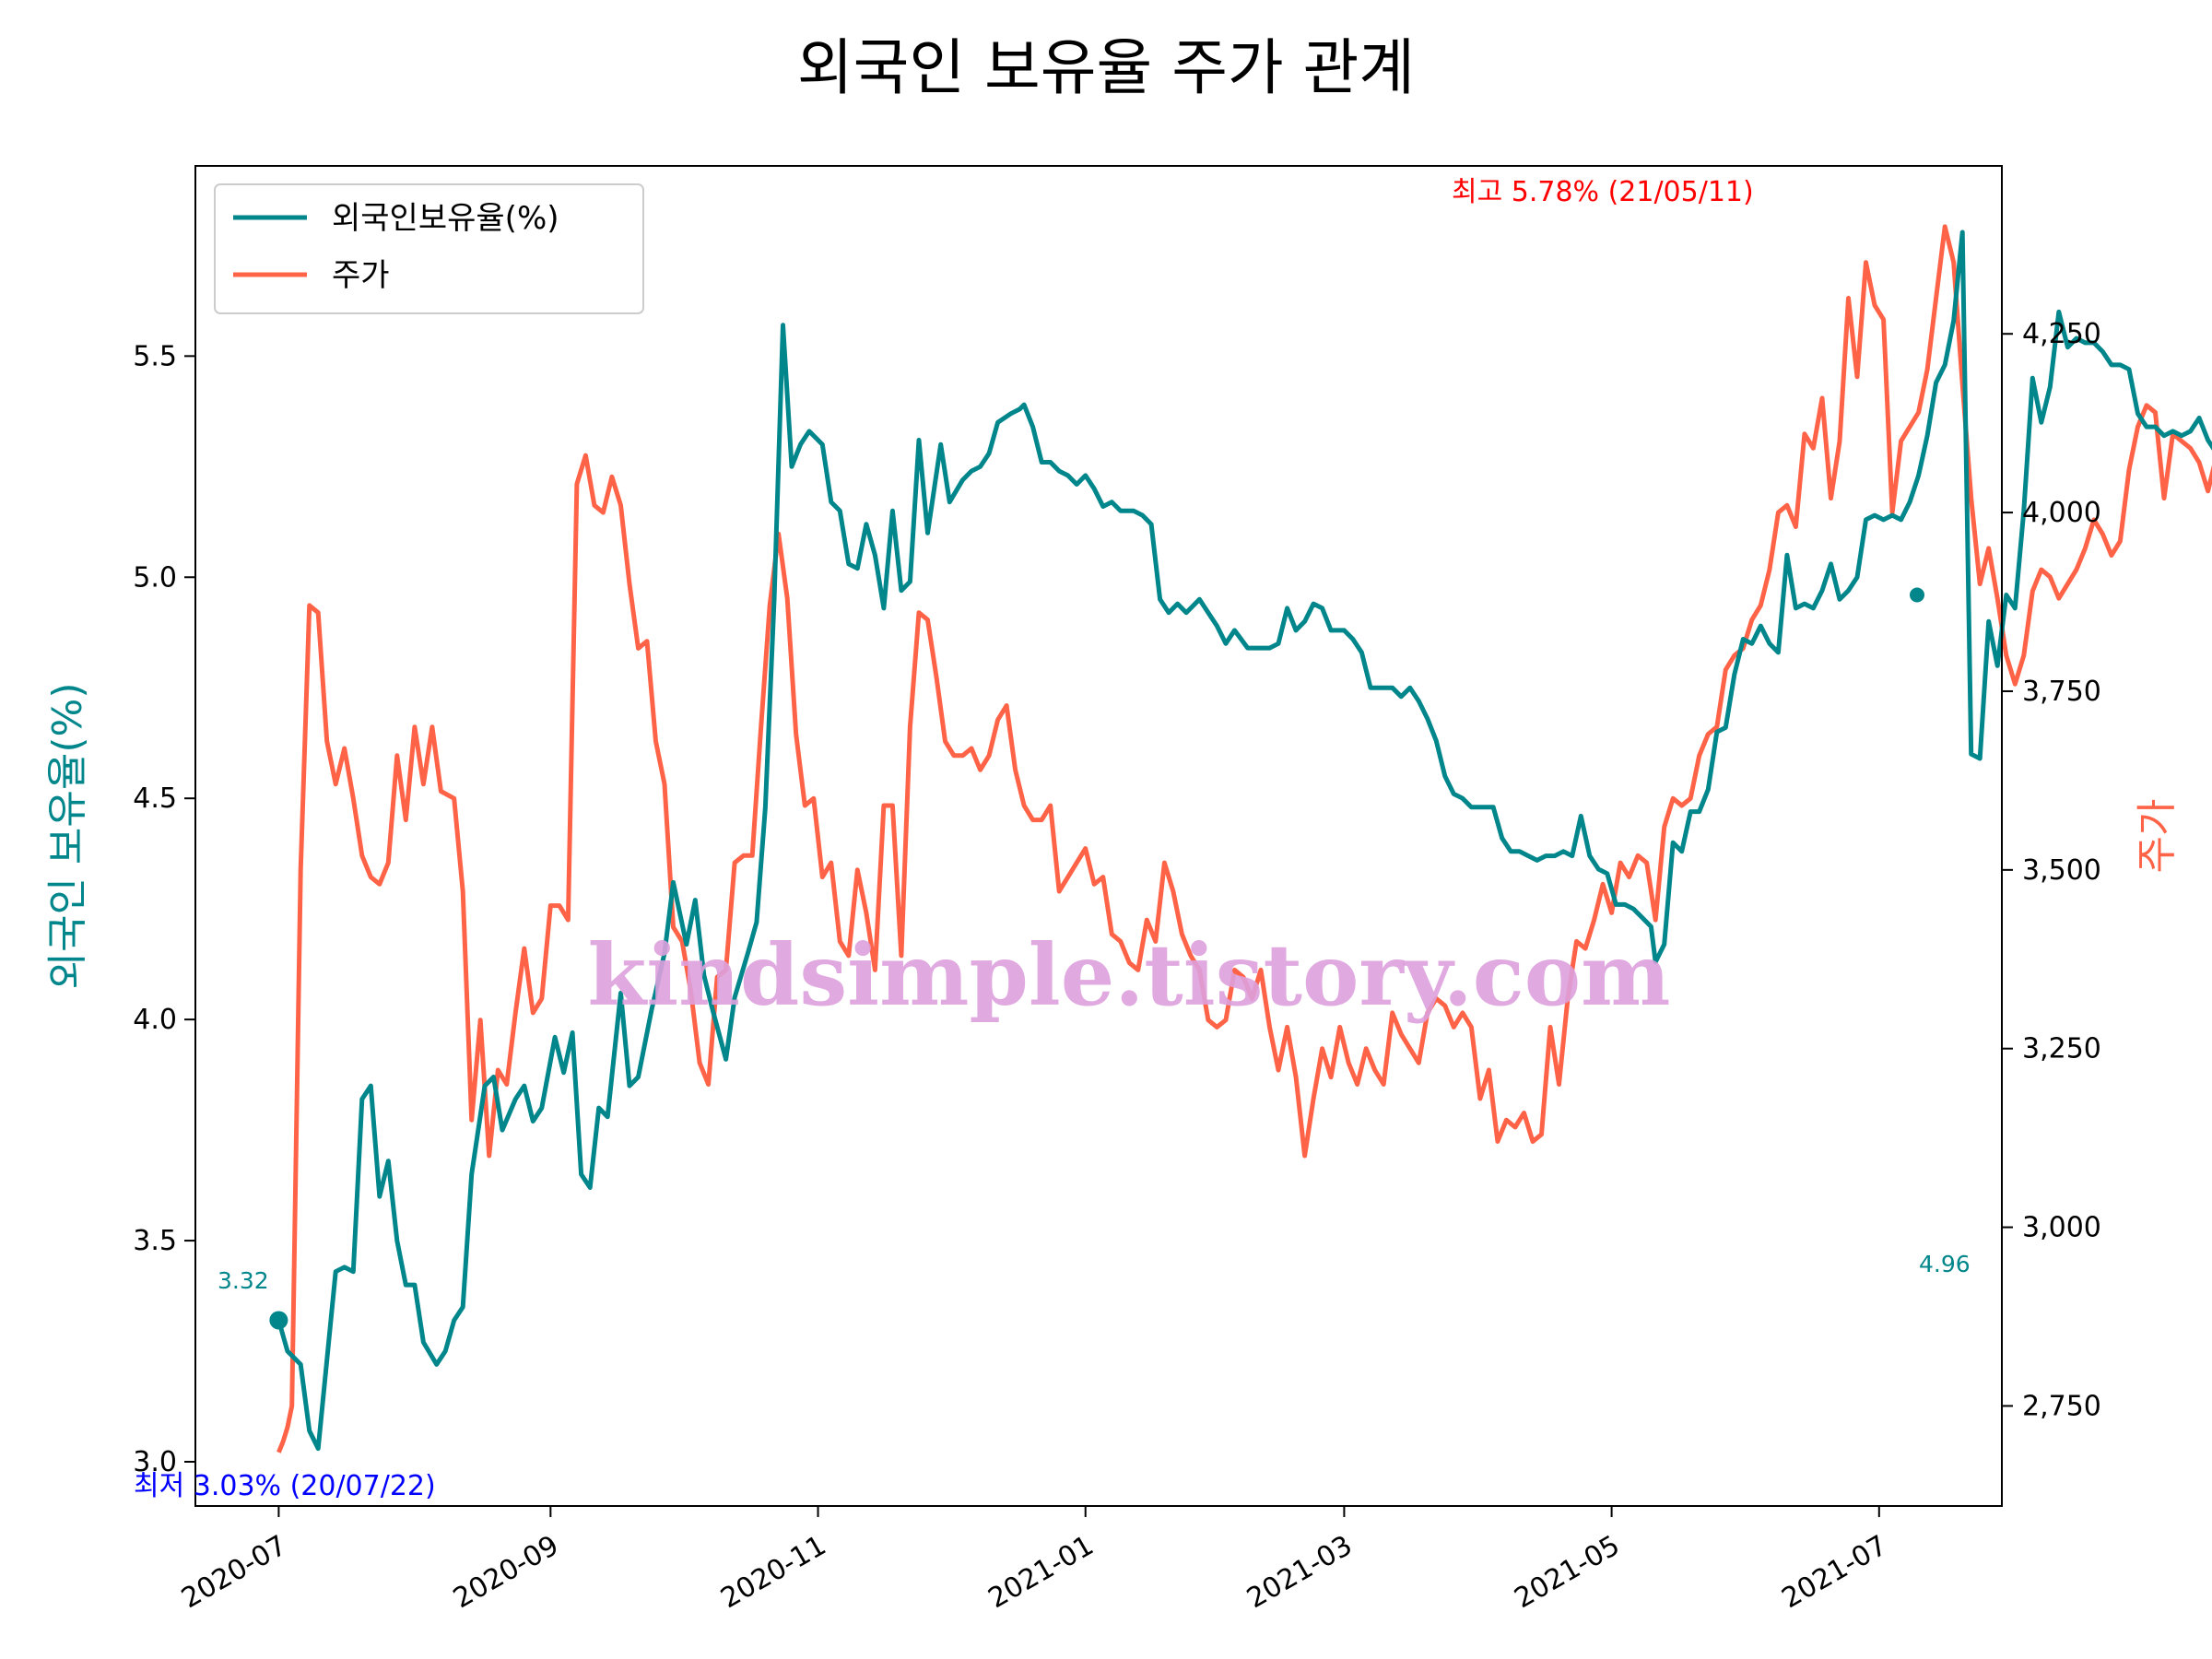  What do you see at coordinates (773, 1572) in the screenshot?
I see `x-tick-label: 2020-11` at bounding box center [773, 1572].